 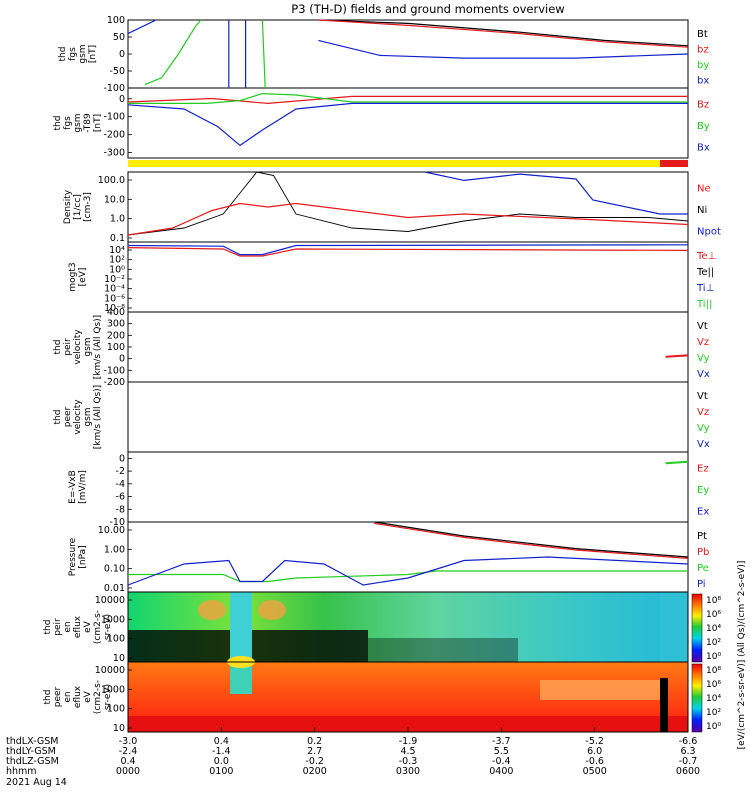 What do you see at coordinates (713, 615) in the screenshot?
I see `colorbar-0-tick-1: 10⁶` at bounding box center [713, 615].